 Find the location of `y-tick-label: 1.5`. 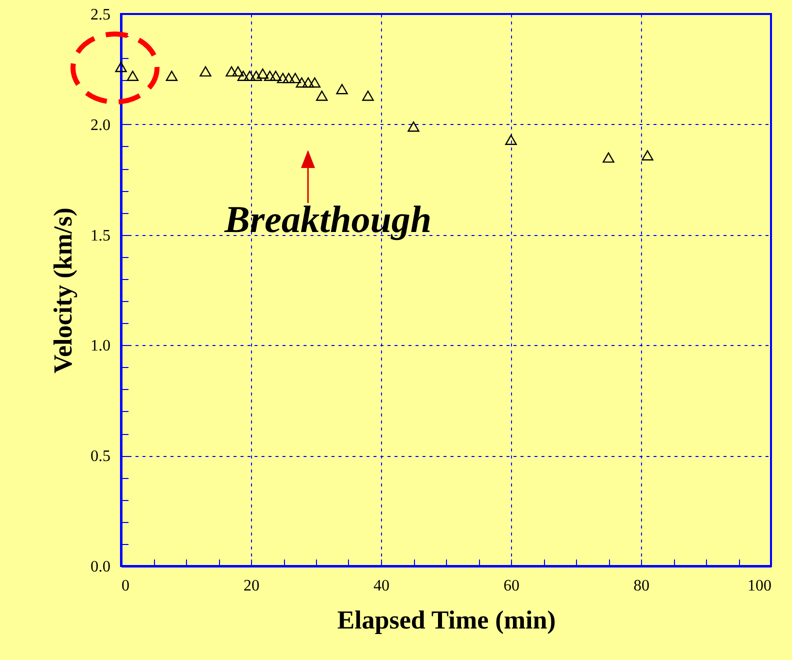

y-tick-label: 1.5 is located at coordinates (100, 235).